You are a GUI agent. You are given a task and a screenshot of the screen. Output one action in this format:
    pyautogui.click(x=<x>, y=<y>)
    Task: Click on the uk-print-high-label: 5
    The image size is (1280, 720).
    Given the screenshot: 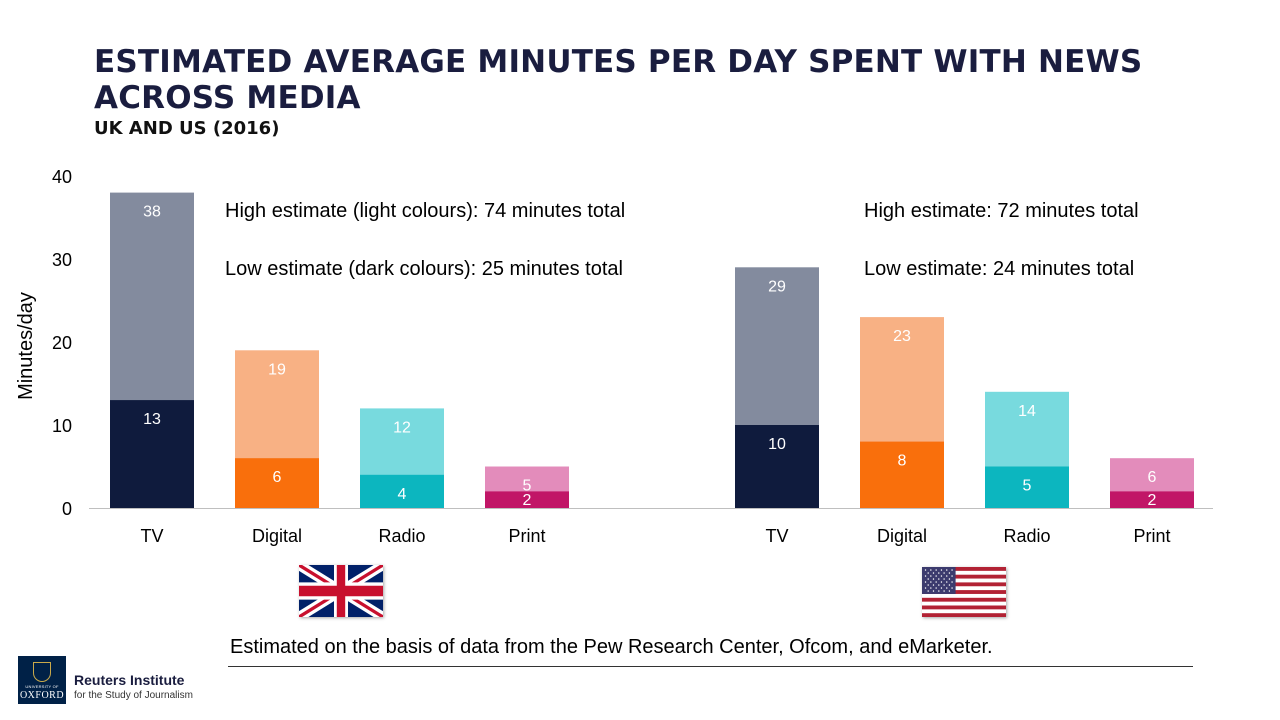 What is the action you would take?
    pyautogui.click(x=527, y=486)
    